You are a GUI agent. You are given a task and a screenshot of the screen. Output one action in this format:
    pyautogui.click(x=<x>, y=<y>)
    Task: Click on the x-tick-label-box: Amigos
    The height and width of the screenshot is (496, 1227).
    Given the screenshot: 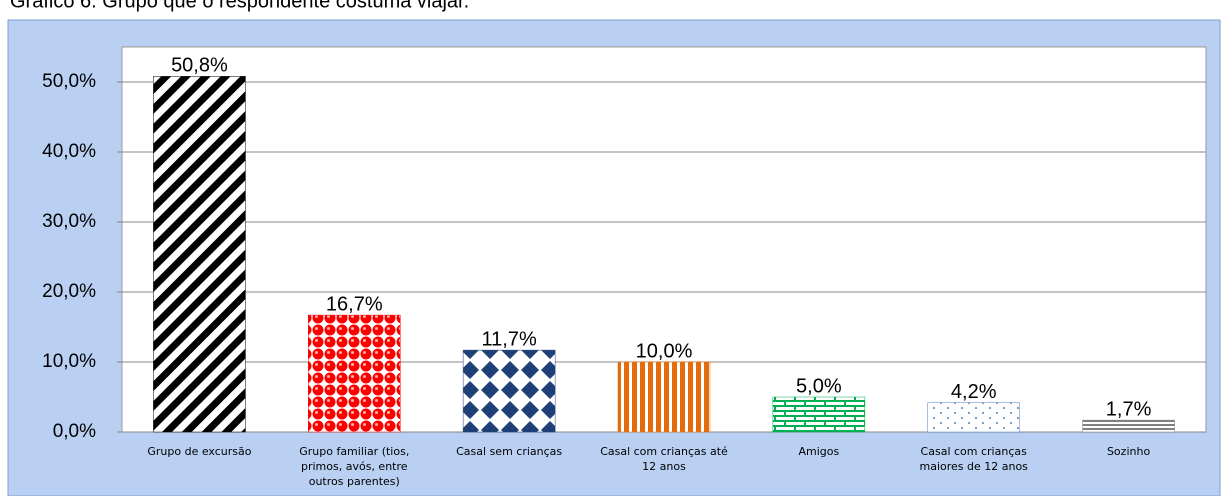 What is the action you would take?
    pyautogui.click(x=819, y=451)
    